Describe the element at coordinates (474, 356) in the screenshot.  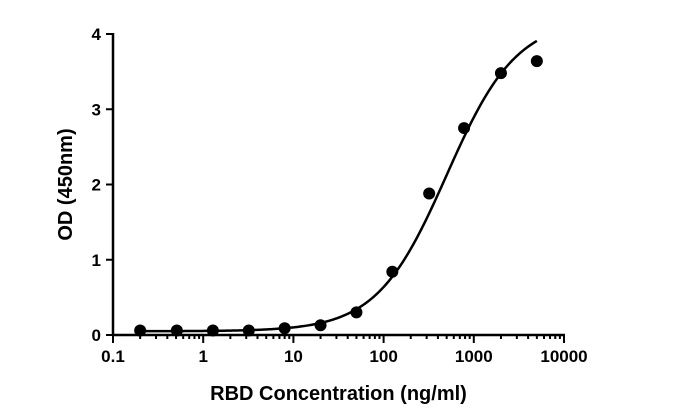
I see `x-tick-label: 1000` at that location.